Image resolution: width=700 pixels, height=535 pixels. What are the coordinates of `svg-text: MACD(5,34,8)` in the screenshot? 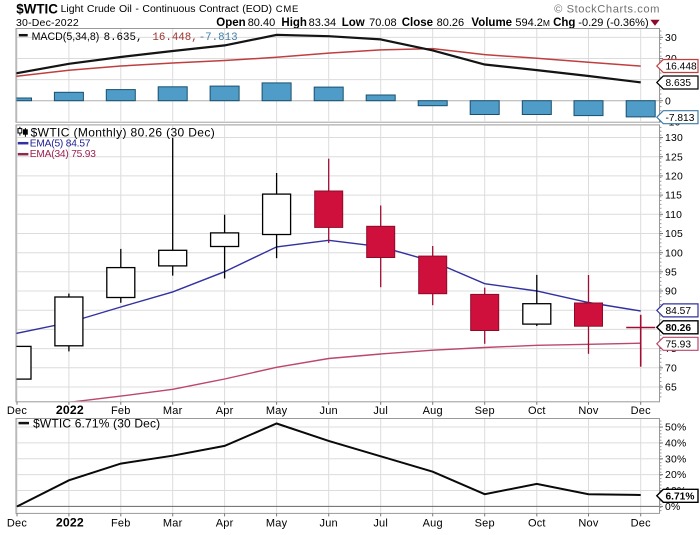 It's located at (66, 37).